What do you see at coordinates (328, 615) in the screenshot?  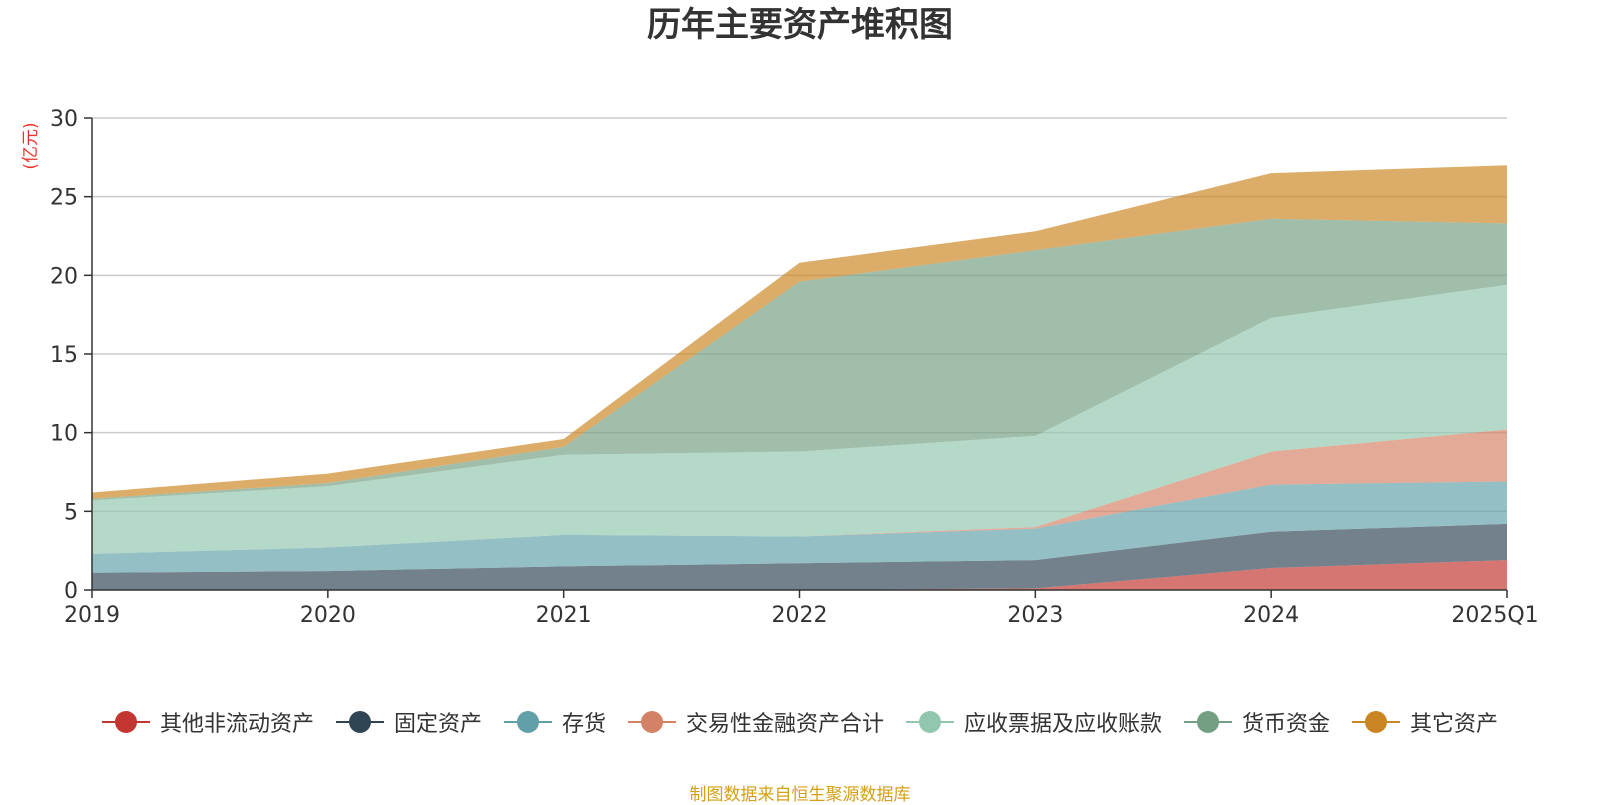 I see `x-tick-label: 2020` at bounding box center [328, 615].